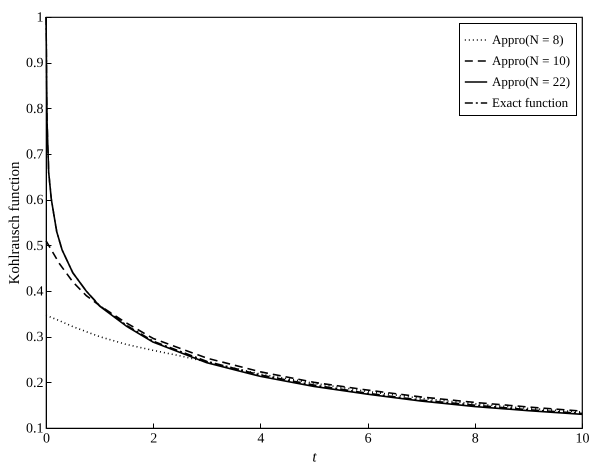  What do you see at coordinates (368, 439) in the screenshot?
I see `x-tick-label: 6` at bounding box center [368, 439].